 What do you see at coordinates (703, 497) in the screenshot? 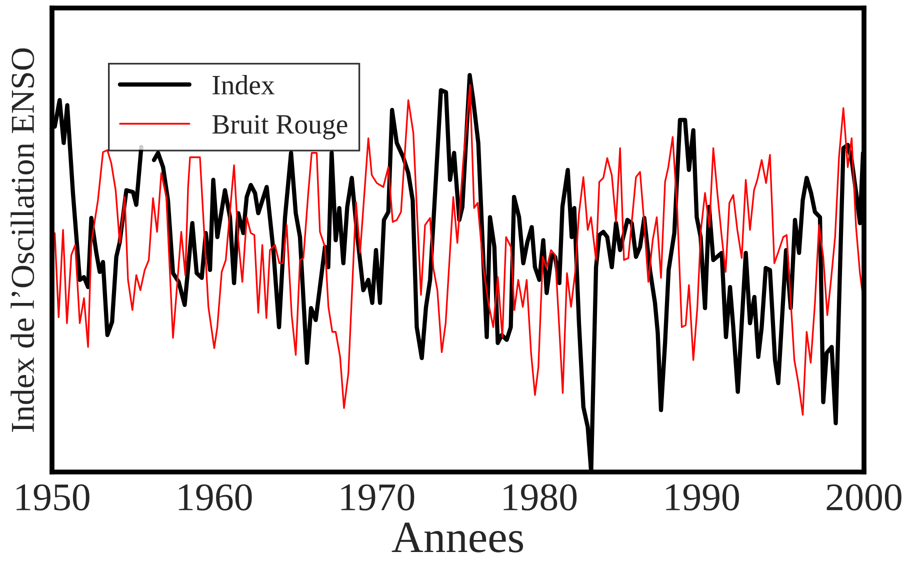
I see `x-tick-label: 1990` at bounding box center [703, 497].